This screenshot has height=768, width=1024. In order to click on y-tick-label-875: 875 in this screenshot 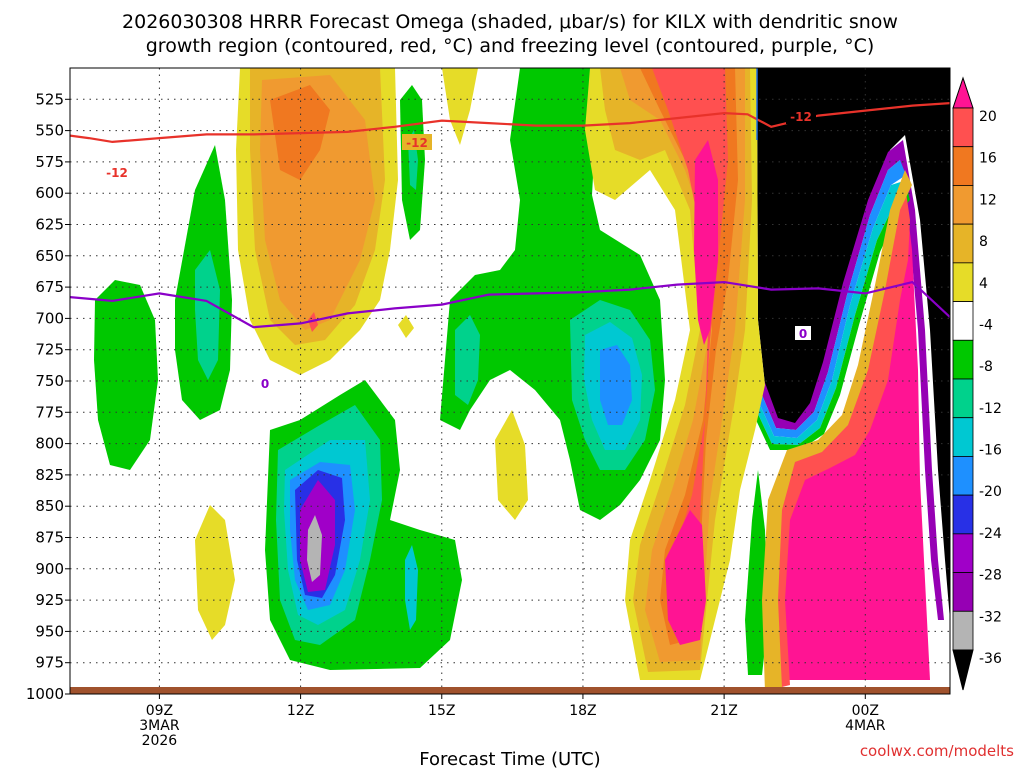, I will do `click(49, 538)`.